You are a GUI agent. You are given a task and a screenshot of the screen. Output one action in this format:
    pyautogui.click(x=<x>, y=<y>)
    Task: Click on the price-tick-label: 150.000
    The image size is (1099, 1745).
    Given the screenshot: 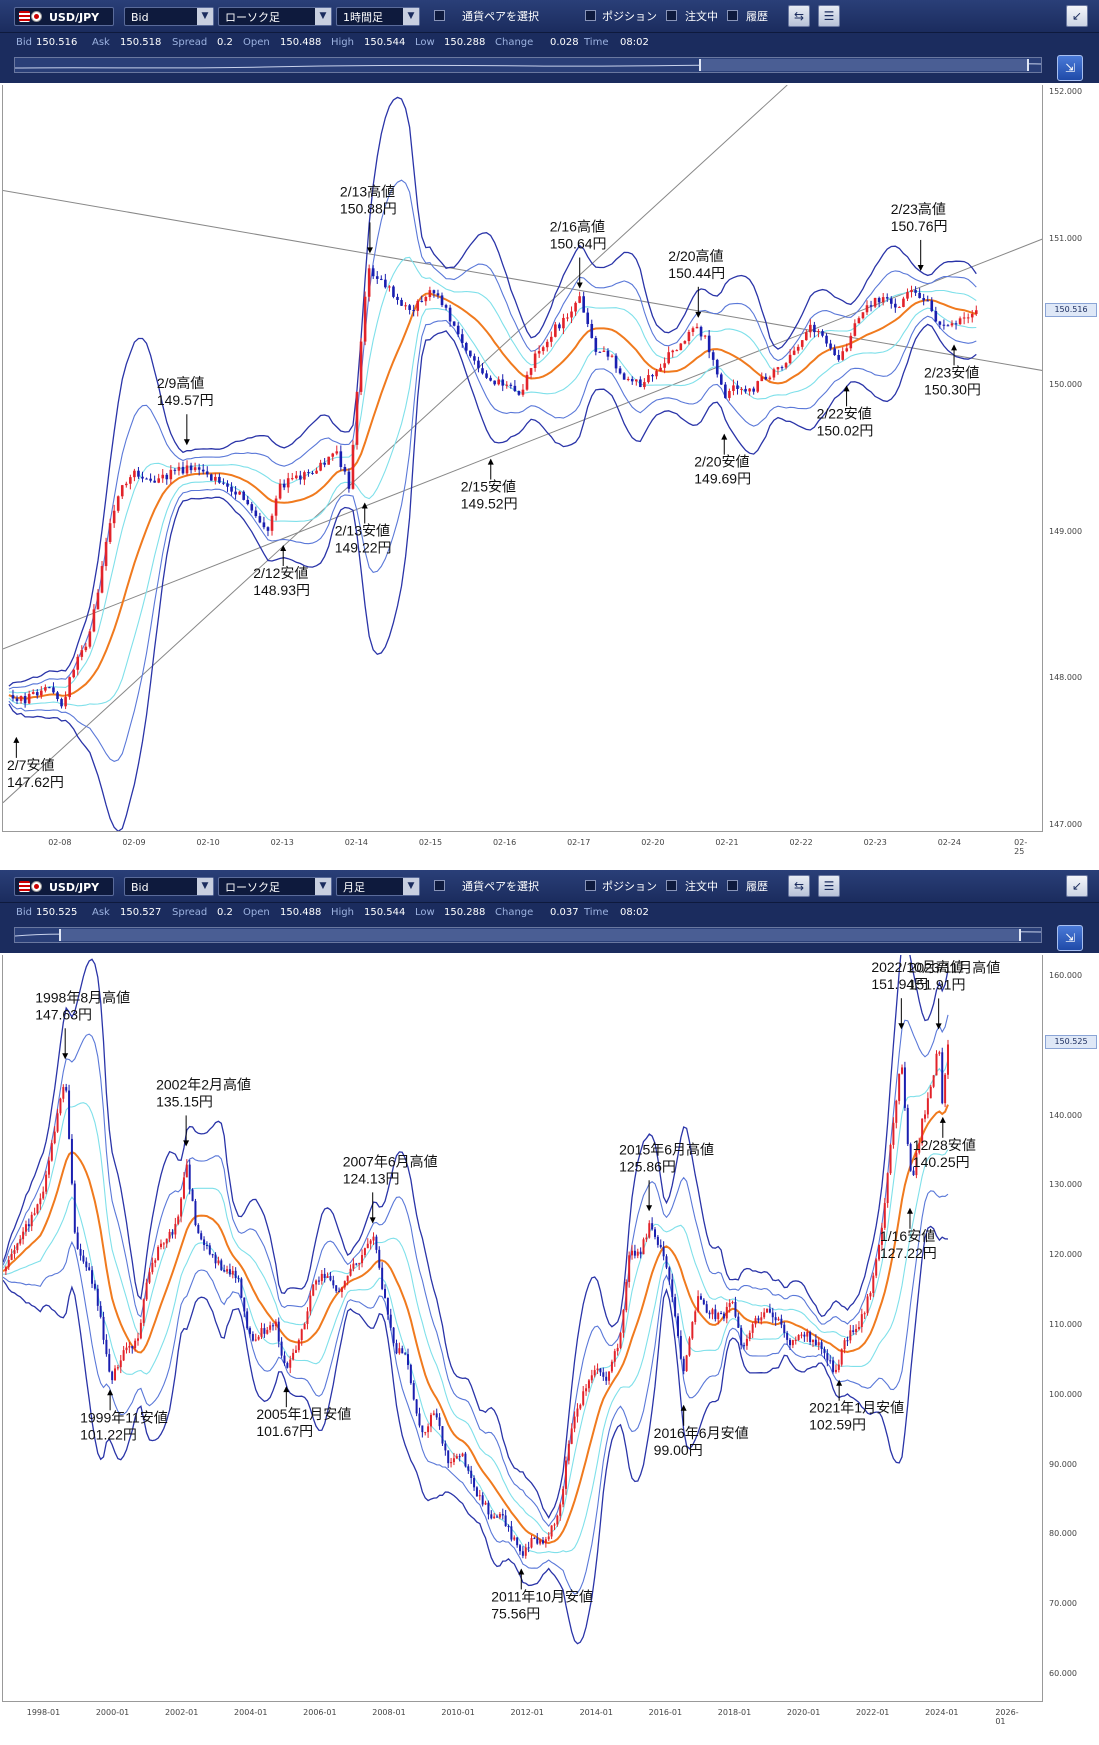 What is the action you would take?
    pyautogui.click(x=1066, y=385)
    